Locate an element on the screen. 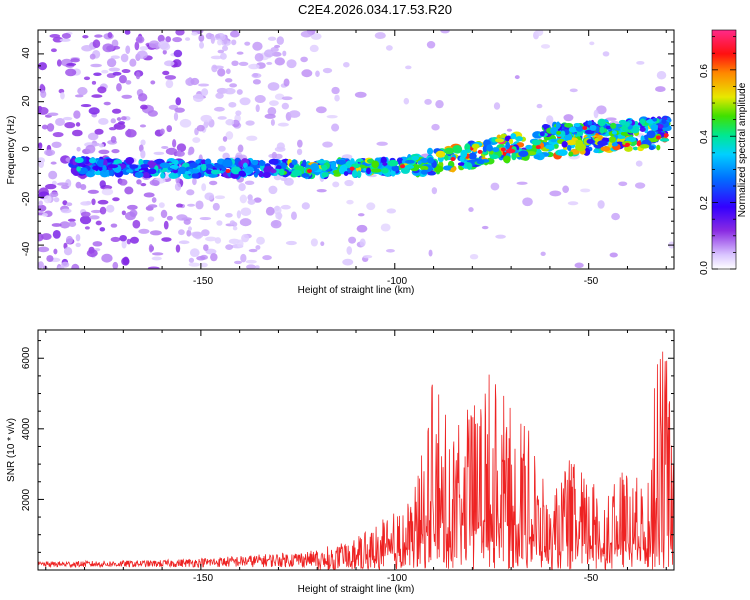 This screenshot has height=600, width=750. heatmap-y-tick-label: -20 is located at coordinates (26, 198).